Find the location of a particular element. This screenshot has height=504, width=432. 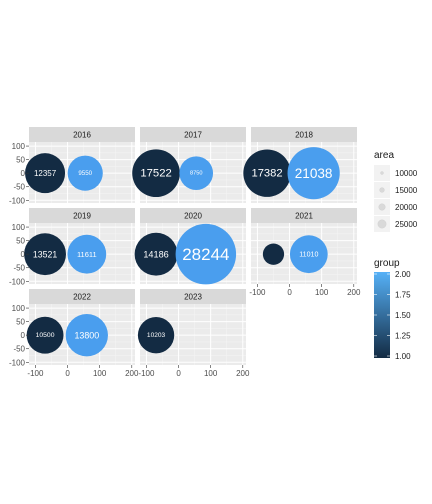

legend-label: 1.00 is located at coordinates (403, 356).